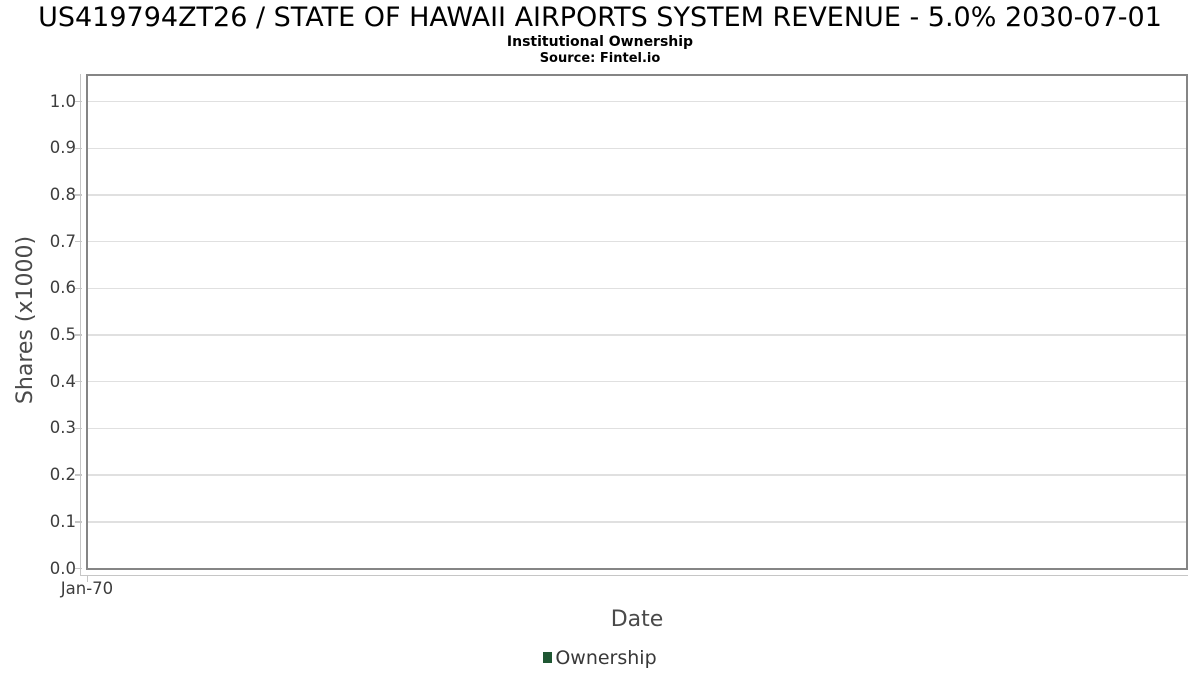 Image resolution: width=1200 pixels, height=675 pixels. Describe the element at coordinates (62, 288) in the screenshot. I see `y-tick-label: 0.6` at that location.